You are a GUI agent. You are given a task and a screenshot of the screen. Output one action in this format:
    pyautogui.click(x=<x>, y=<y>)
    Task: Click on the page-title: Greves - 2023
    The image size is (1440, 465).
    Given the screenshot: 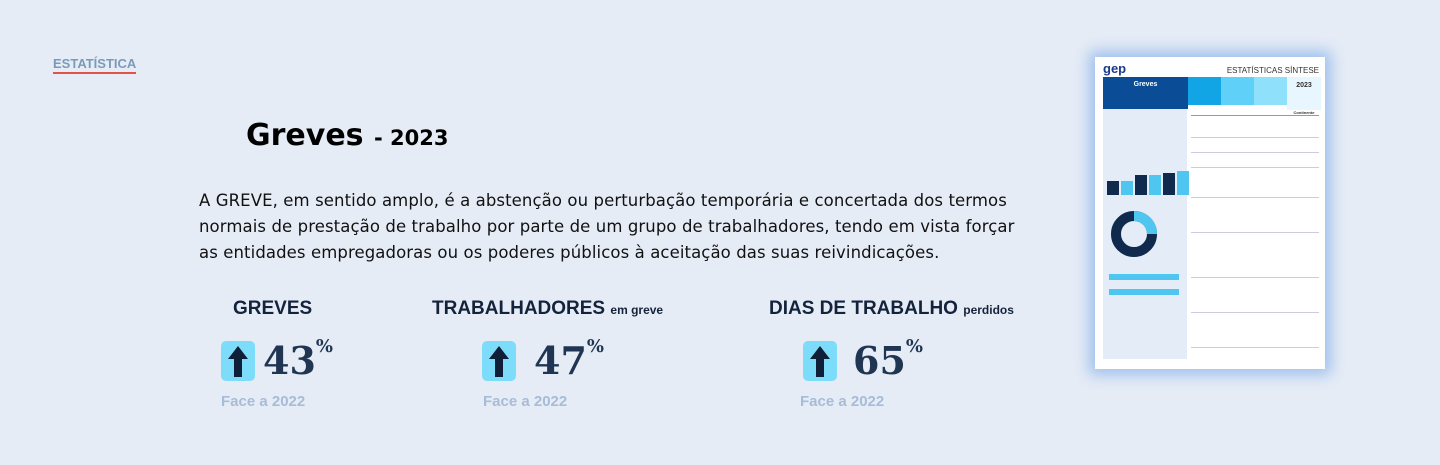 What is the action you would take?
    pyautogui.click(x=347, y=135)
    